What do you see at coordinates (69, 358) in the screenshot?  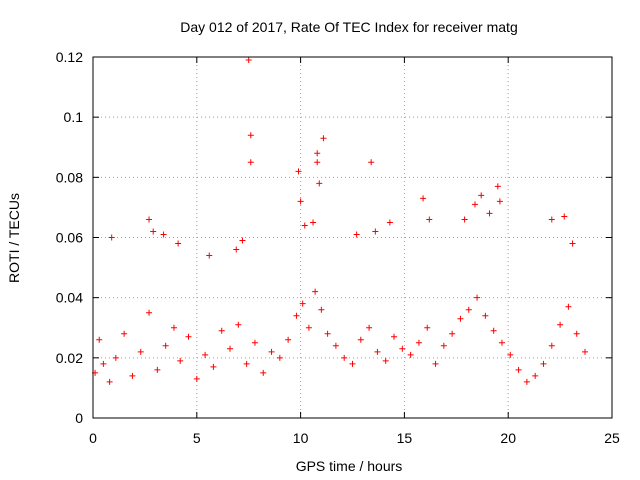 I see `y-tick-label: 0.02` at bounding box center [69, 358].